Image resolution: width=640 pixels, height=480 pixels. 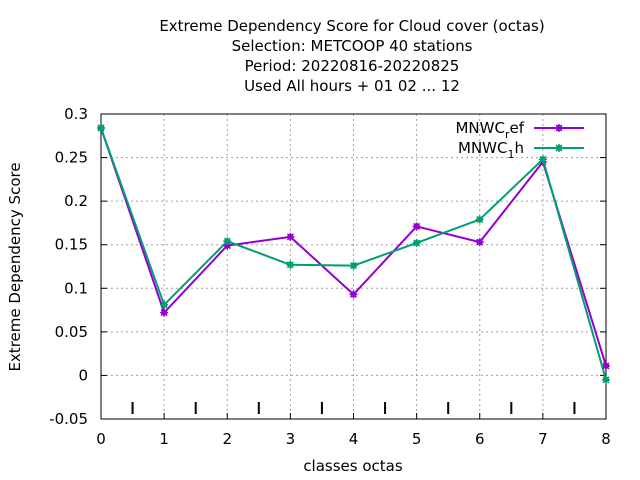 What do you see at coordinates (15, 266) in the screenshot?
I see `y-axis-label: Extreme Dependency Score` at bounding box center [15, 266].